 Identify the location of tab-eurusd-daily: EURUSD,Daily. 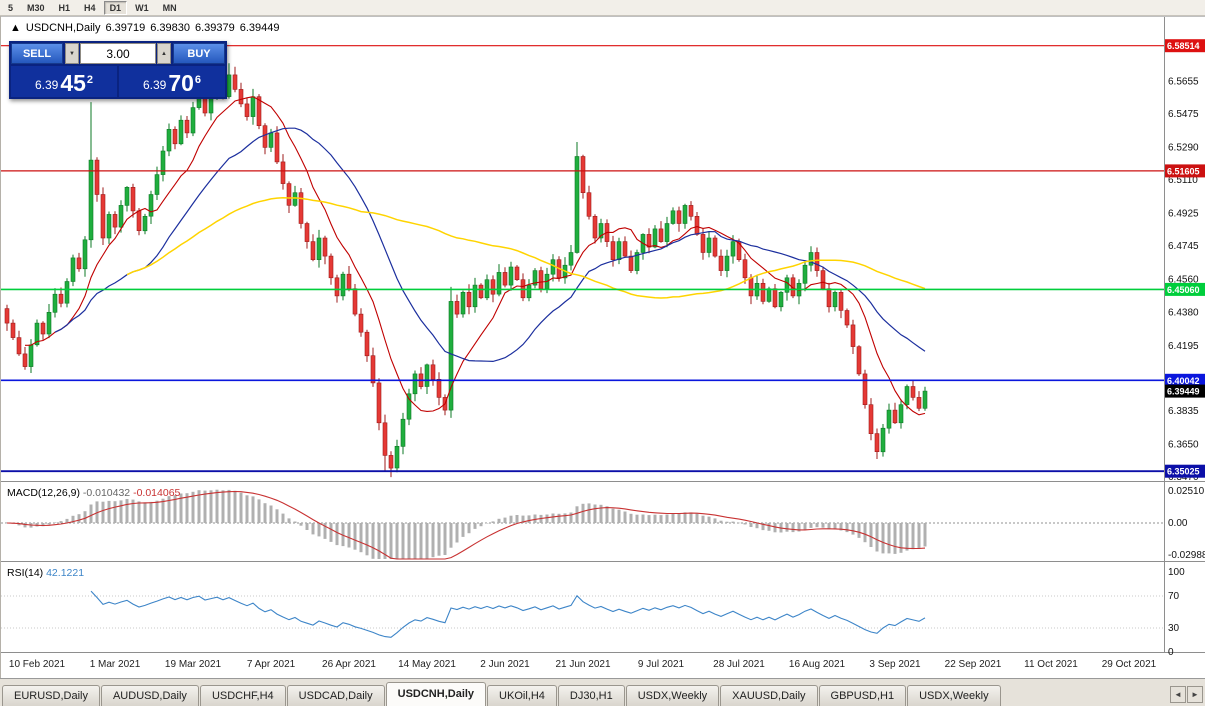
(51, 695).